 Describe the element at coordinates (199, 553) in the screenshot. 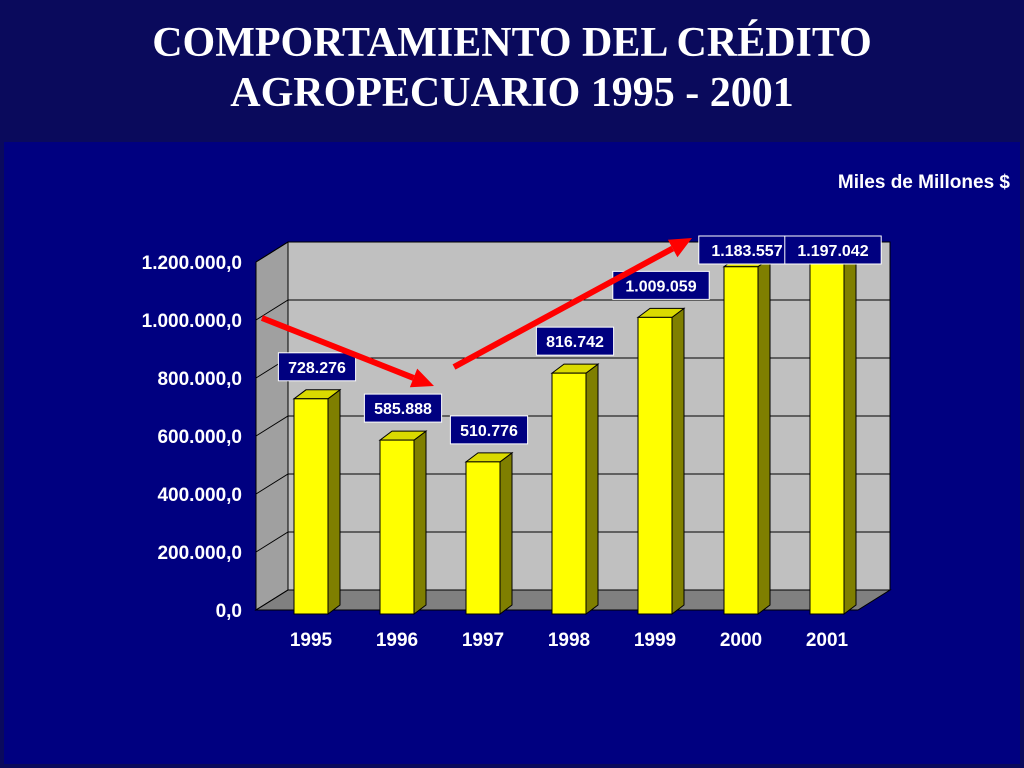

I see `y-tick-label: 200.000,0` at that location.